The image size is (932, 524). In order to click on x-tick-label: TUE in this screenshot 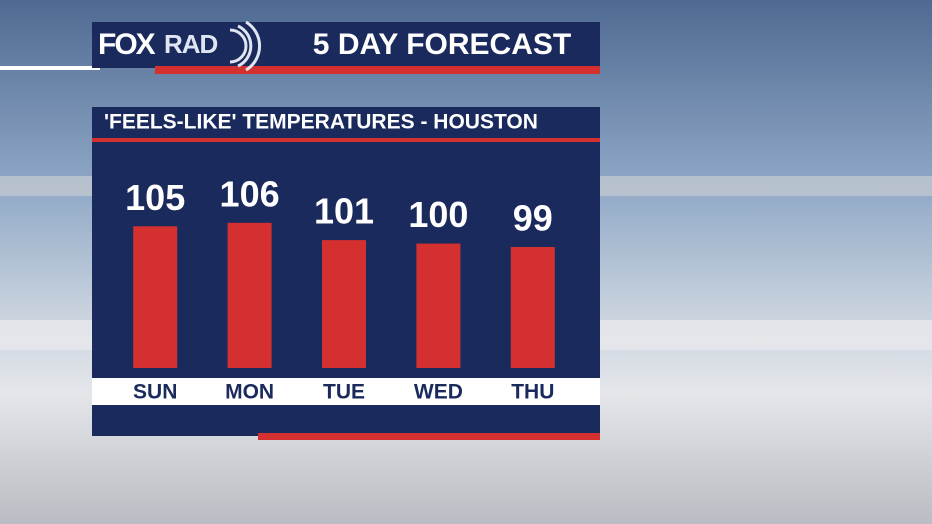, I will do `click(344, 392)`.